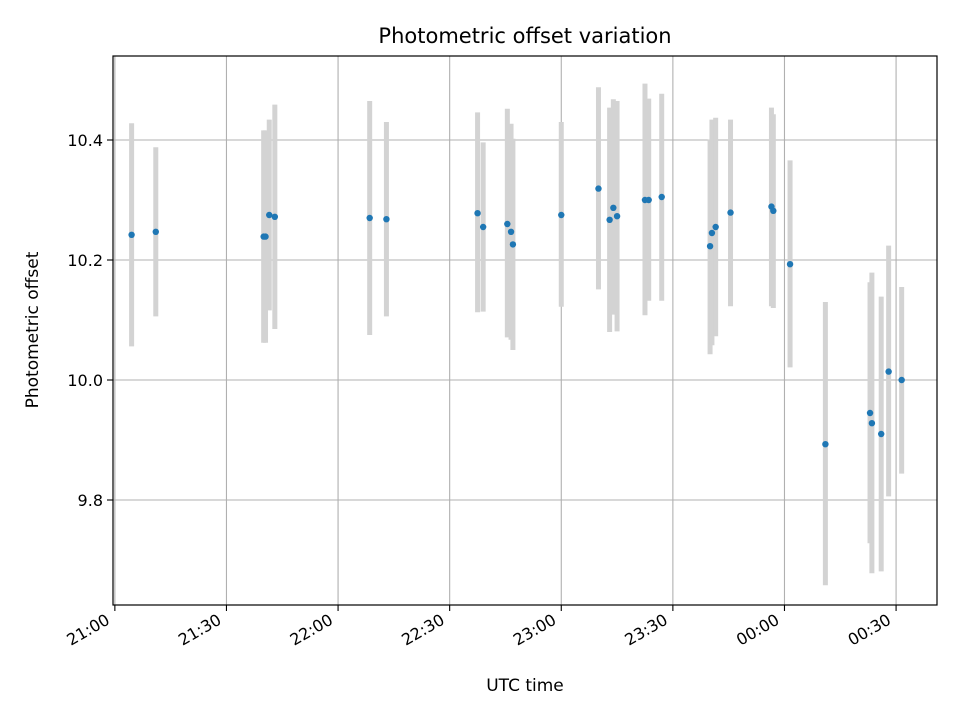  Describe the element at coordinates (85, 140) in the screenshot. I see `y-tick-label: 10.4` at that location.